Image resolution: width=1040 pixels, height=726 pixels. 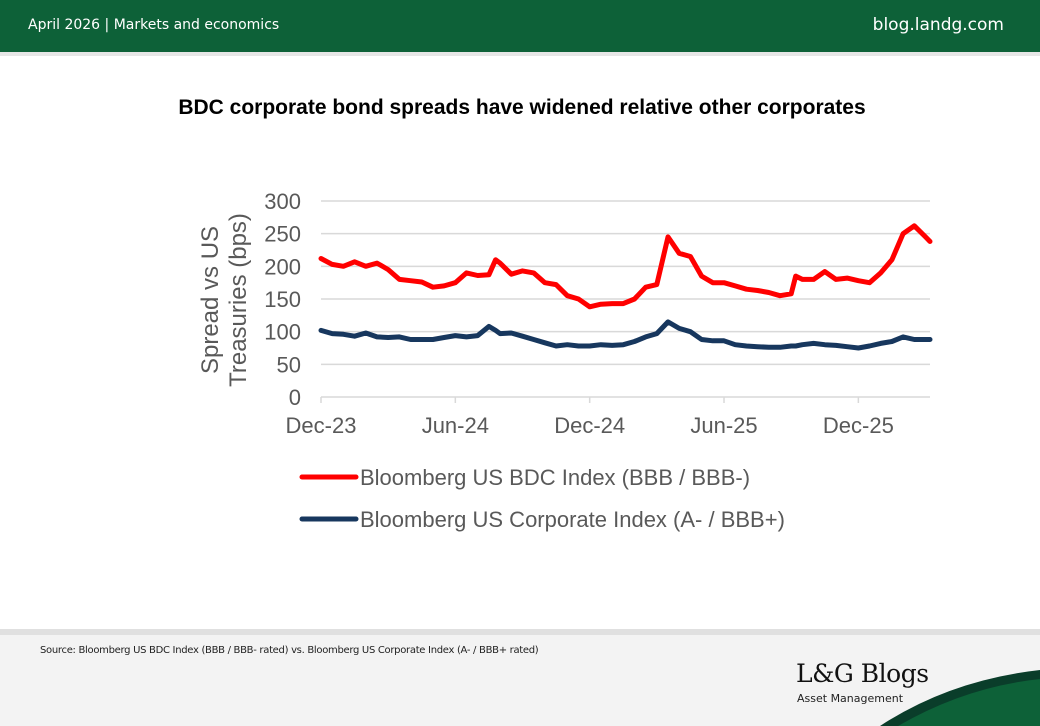 What do you see at coordinates (289, 364) in the screenshot?
I see `y-tick-label: 50` at bounding box center [289, 364].